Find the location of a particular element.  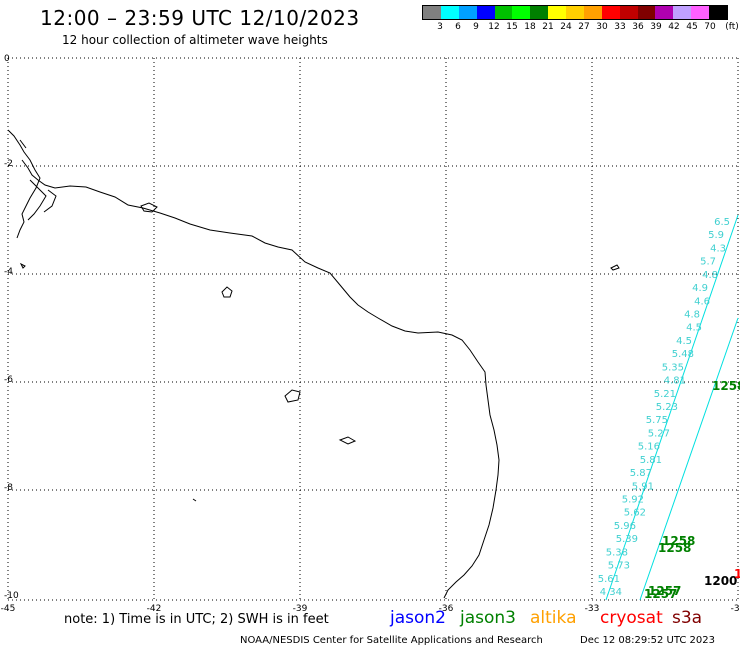

colorbar-label: (ft) is located at coordinates (732, 27).